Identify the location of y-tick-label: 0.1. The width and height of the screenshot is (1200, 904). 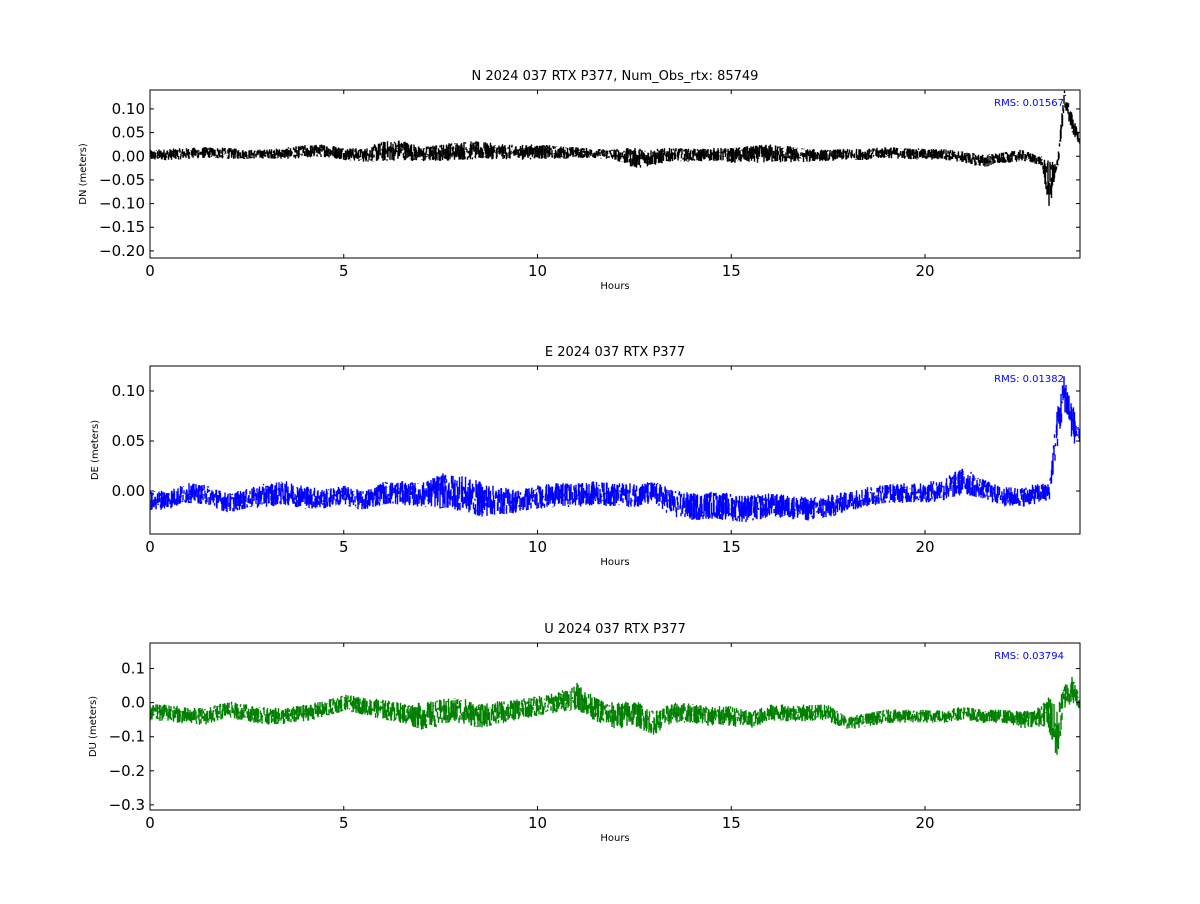
(133, 669).